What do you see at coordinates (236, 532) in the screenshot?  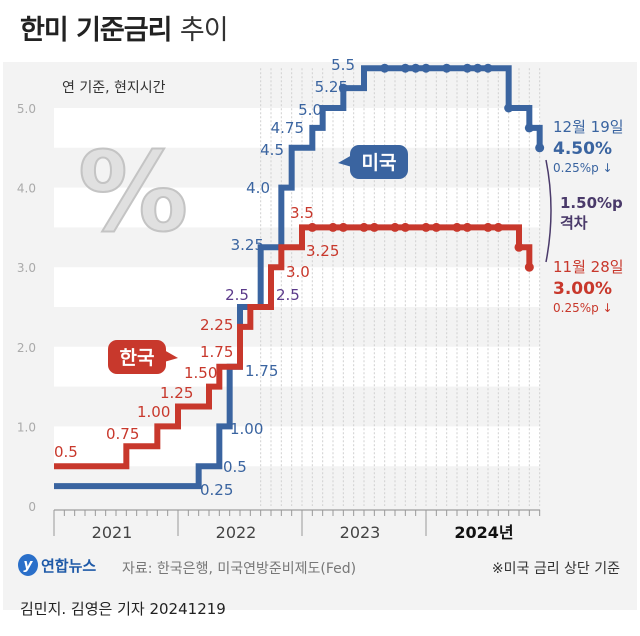 I see `x-tick-label: 2022` at bounding box center [236, 532].